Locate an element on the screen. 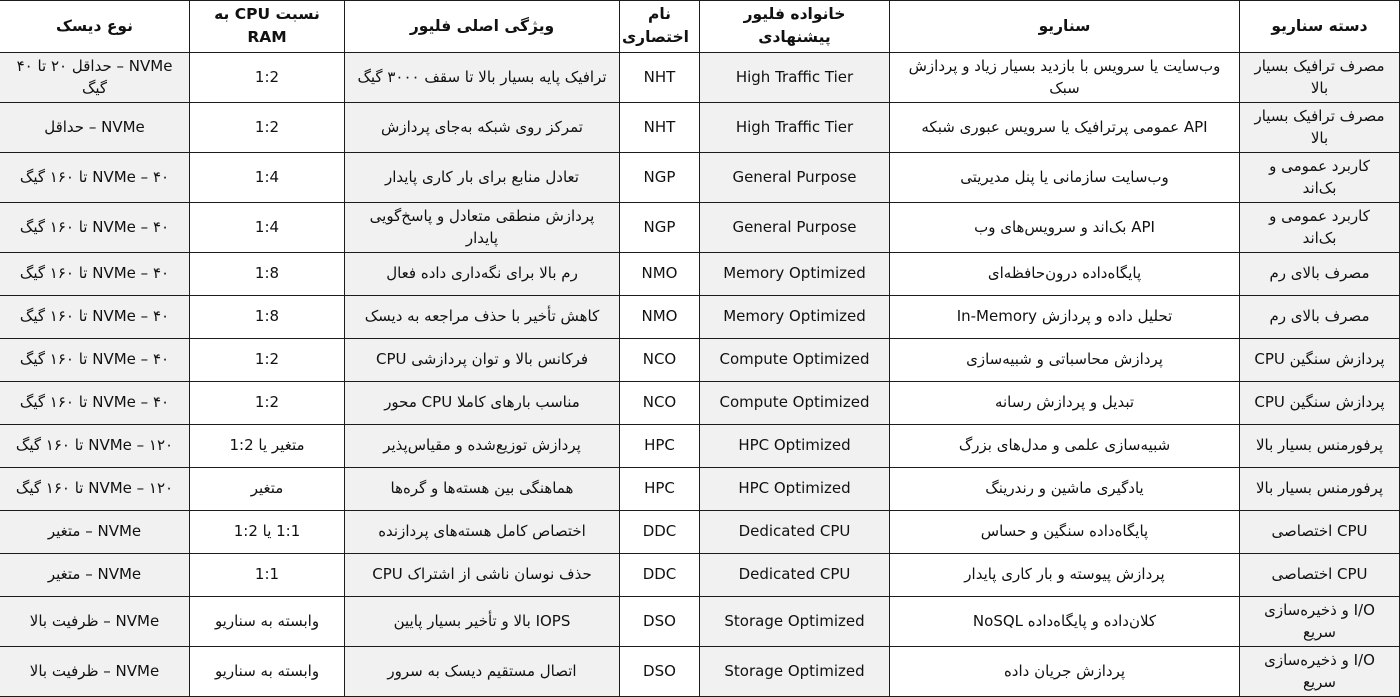  cell-scenario: پایگاه‌داده درون‌حافظه‌ای is located at coordinates (1064, 273).